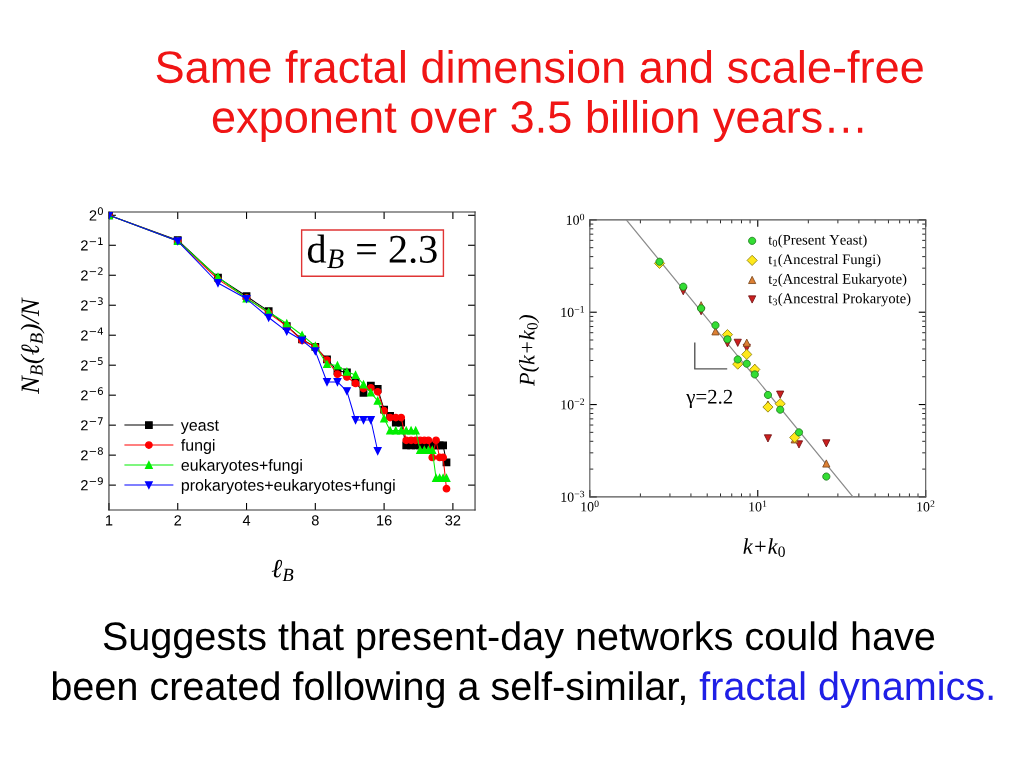 Image resolution: width=1024 pixels, height=768 pixels. What do you see at coordinates (92, 304) in the screenshot?
I see `y-tick-label: 2$^{−3}$` at bounding box center [92, 304].